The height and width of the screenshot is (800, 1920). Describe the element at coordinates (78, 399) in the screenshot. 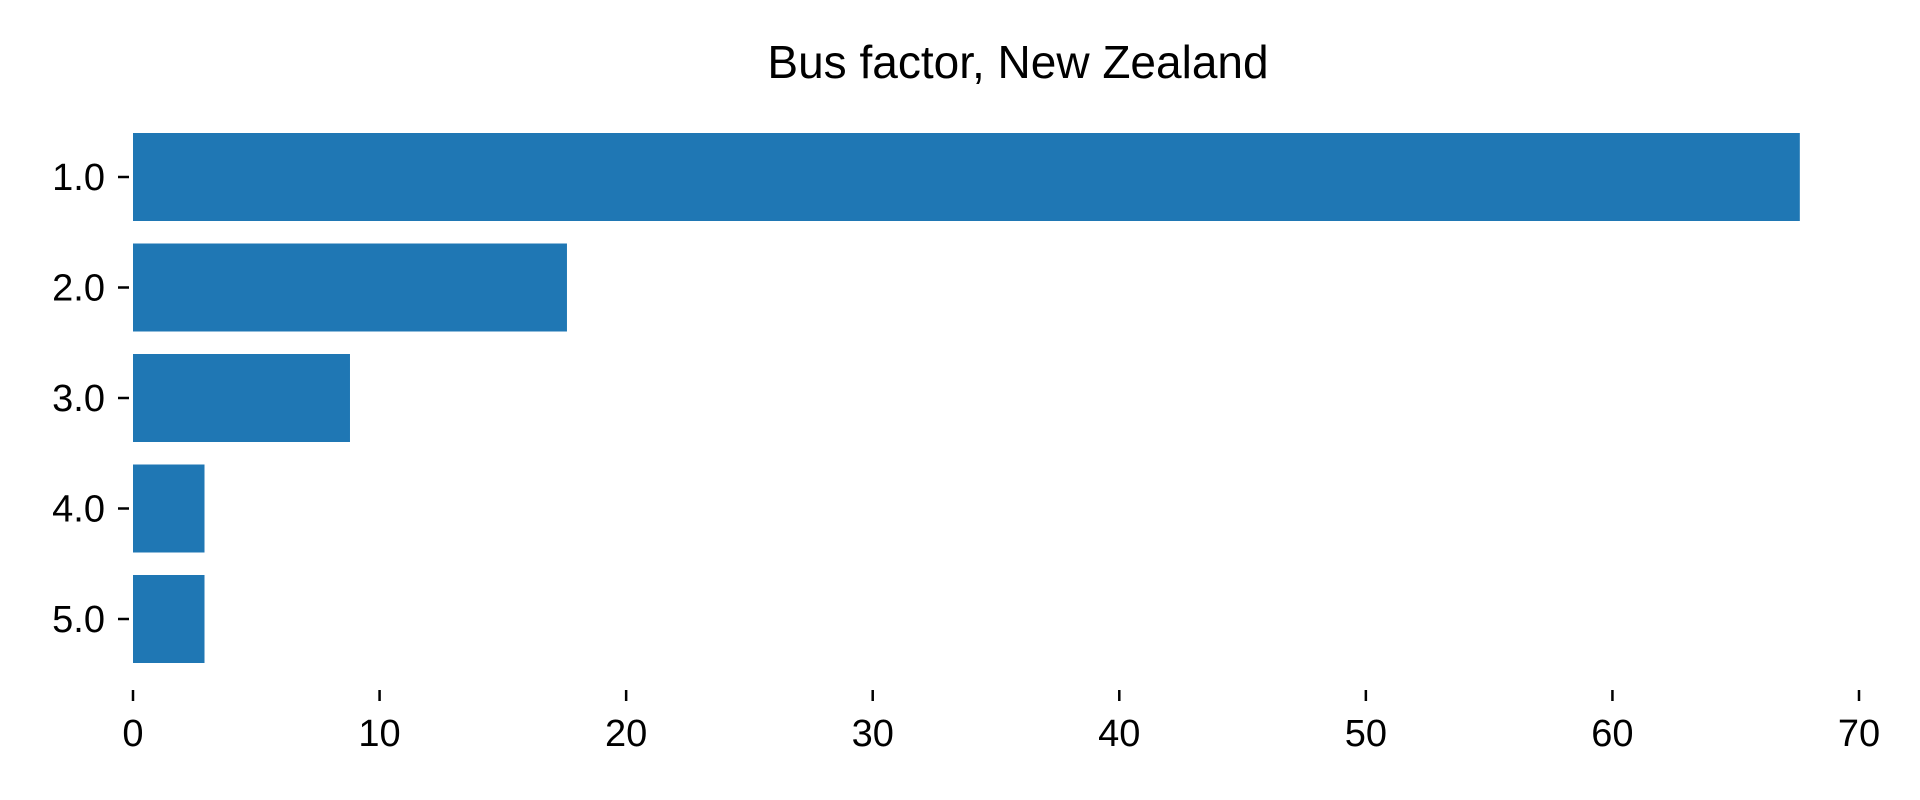

I see `y-tick-label-3: 3.0` at that location.